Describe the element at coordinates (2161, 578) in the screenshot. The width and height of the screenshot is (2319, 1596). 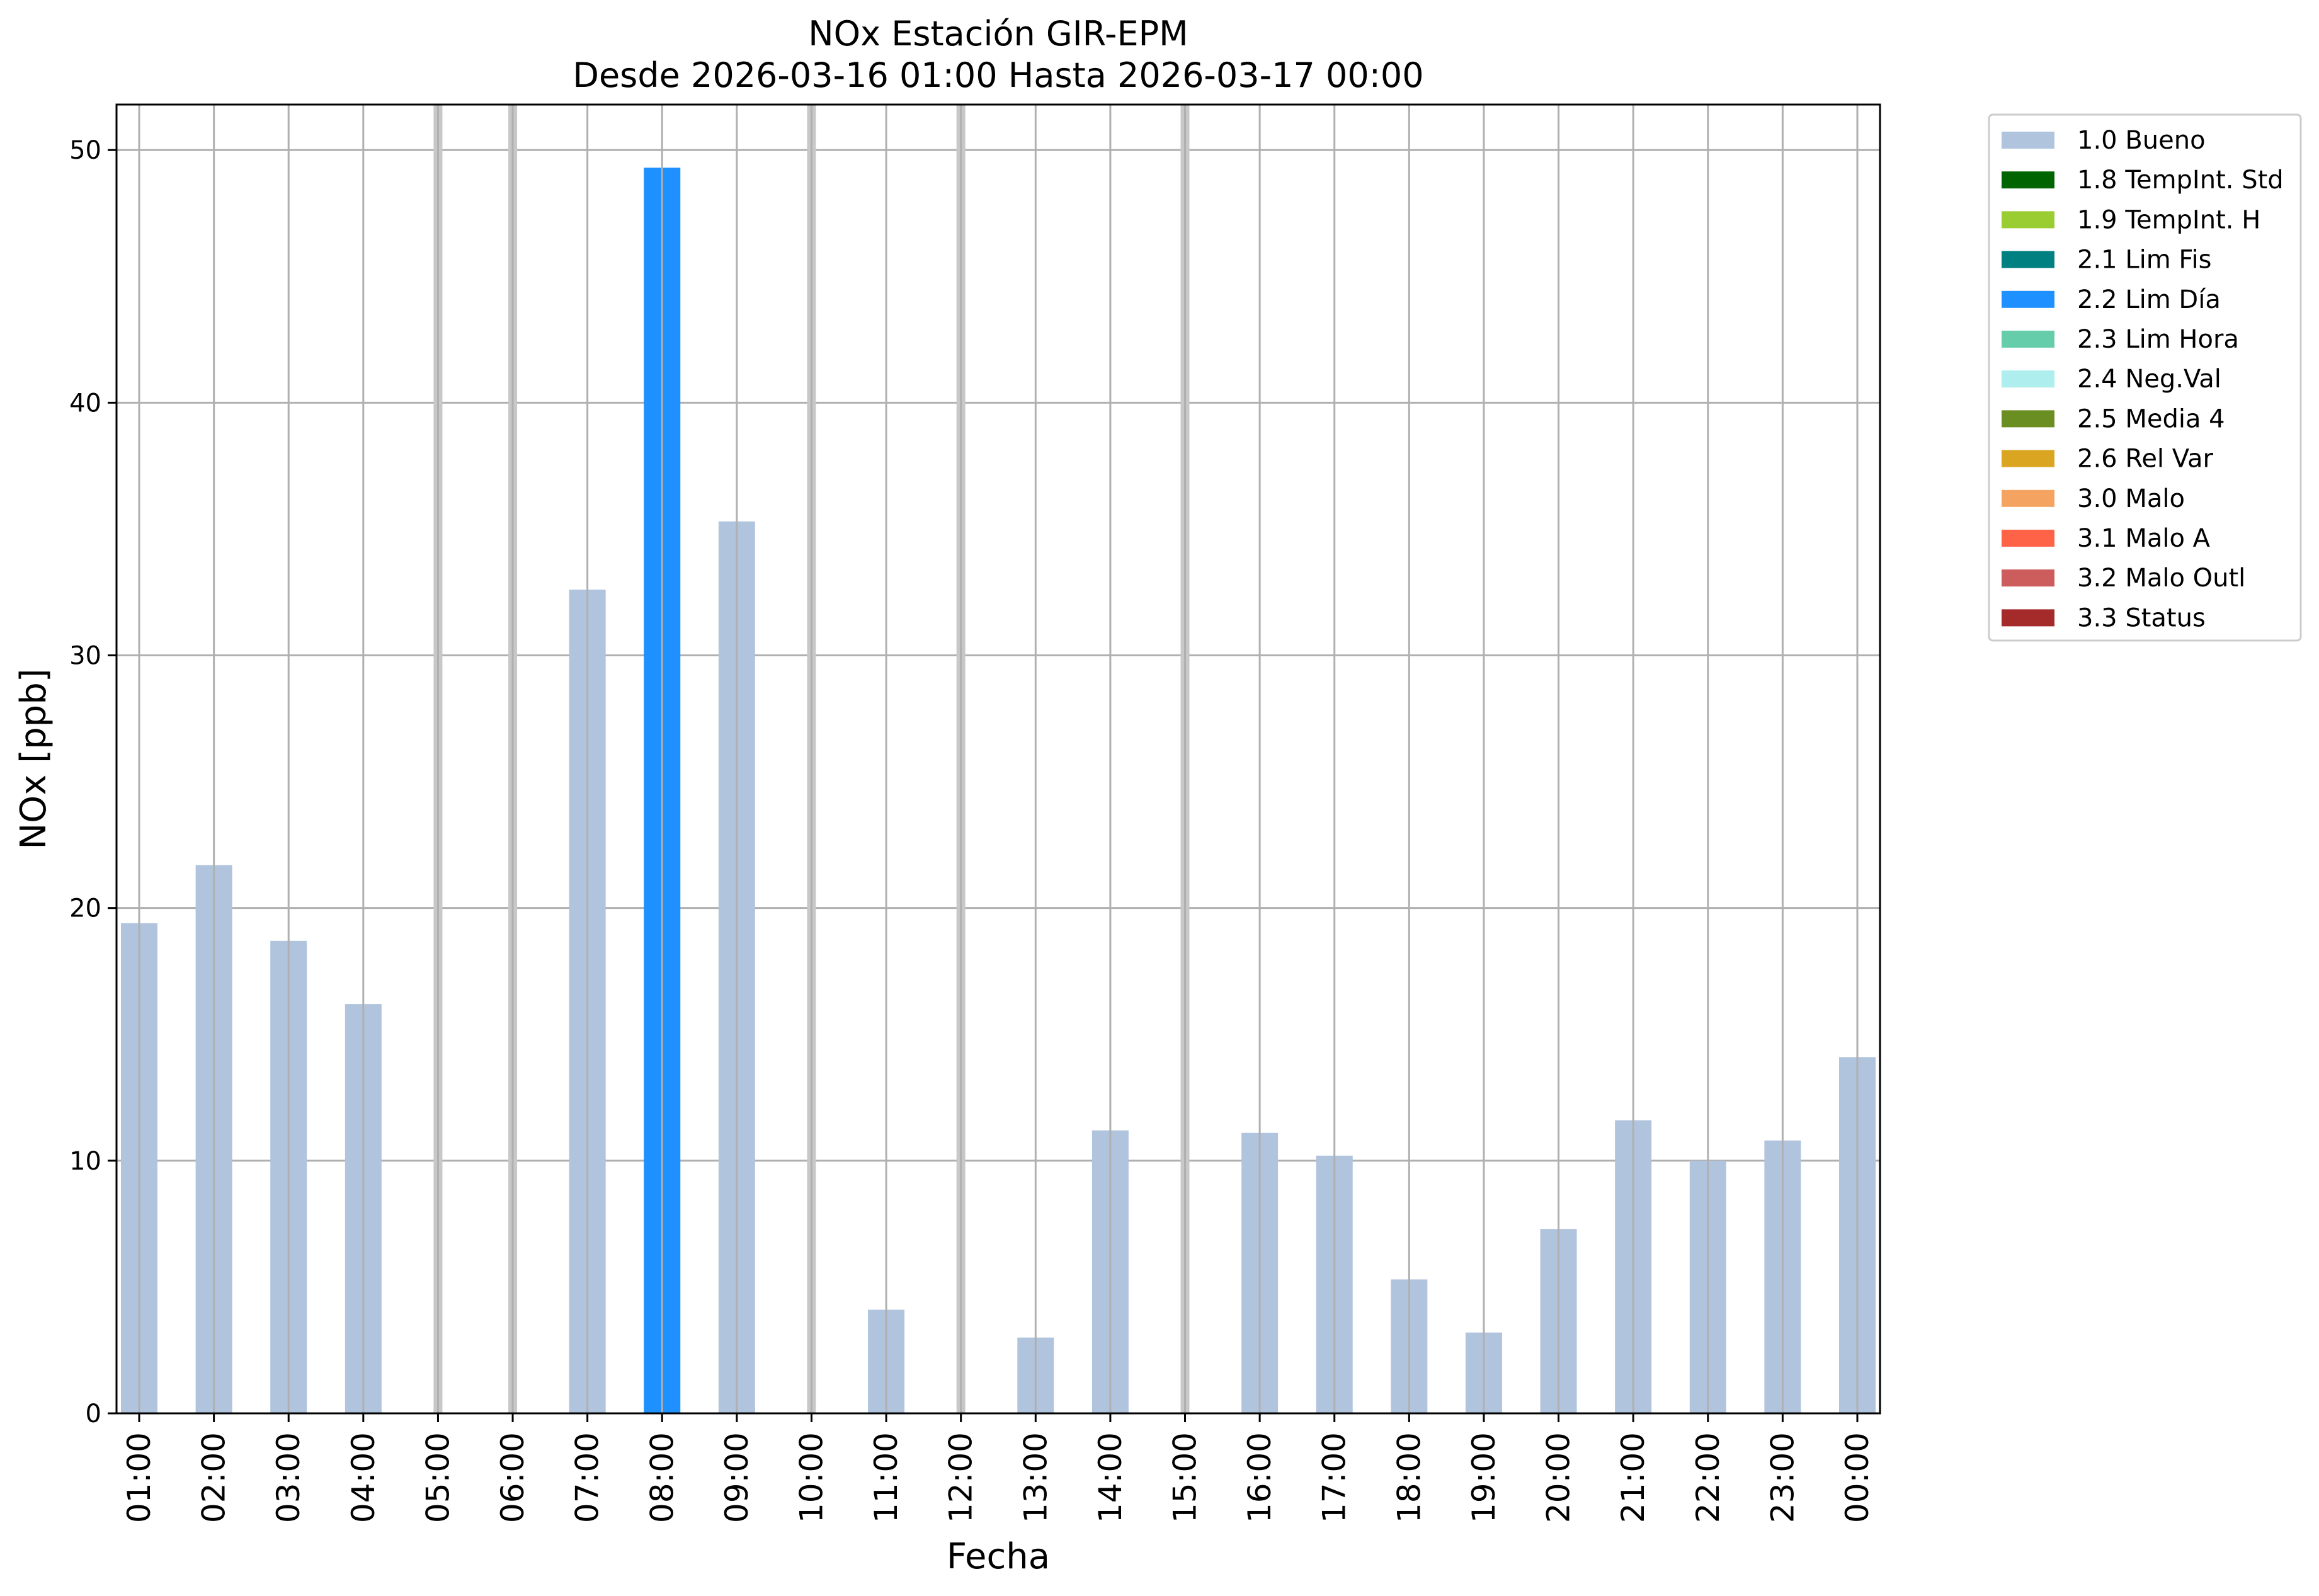
I see `legend-entry: 3.2 Malo Outl` at that location.